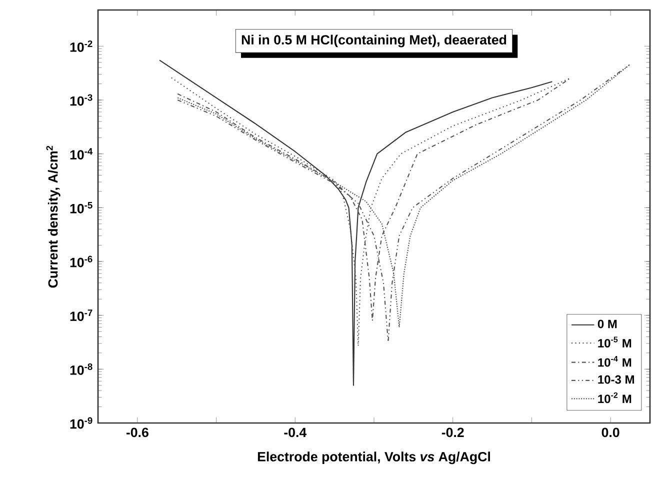 The image size is (661, 485). Describe the element at coordinates (81, 423) in the screenshot. I see `y-tick-label: 10$^{-9}$` at that location.